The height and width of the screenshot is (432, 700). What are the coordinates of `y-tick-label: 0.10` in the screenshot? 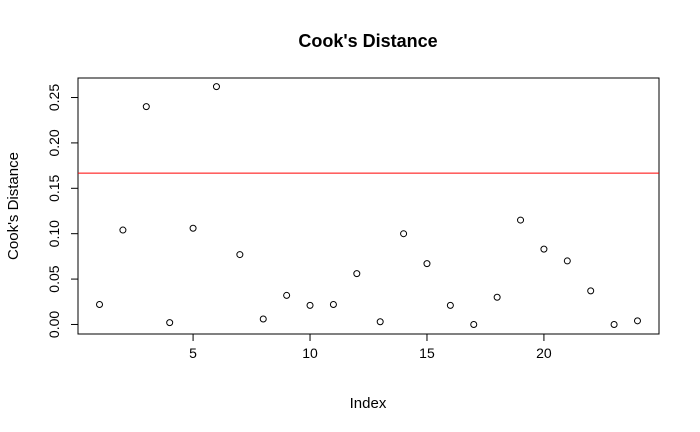 It's located at (54, 233).